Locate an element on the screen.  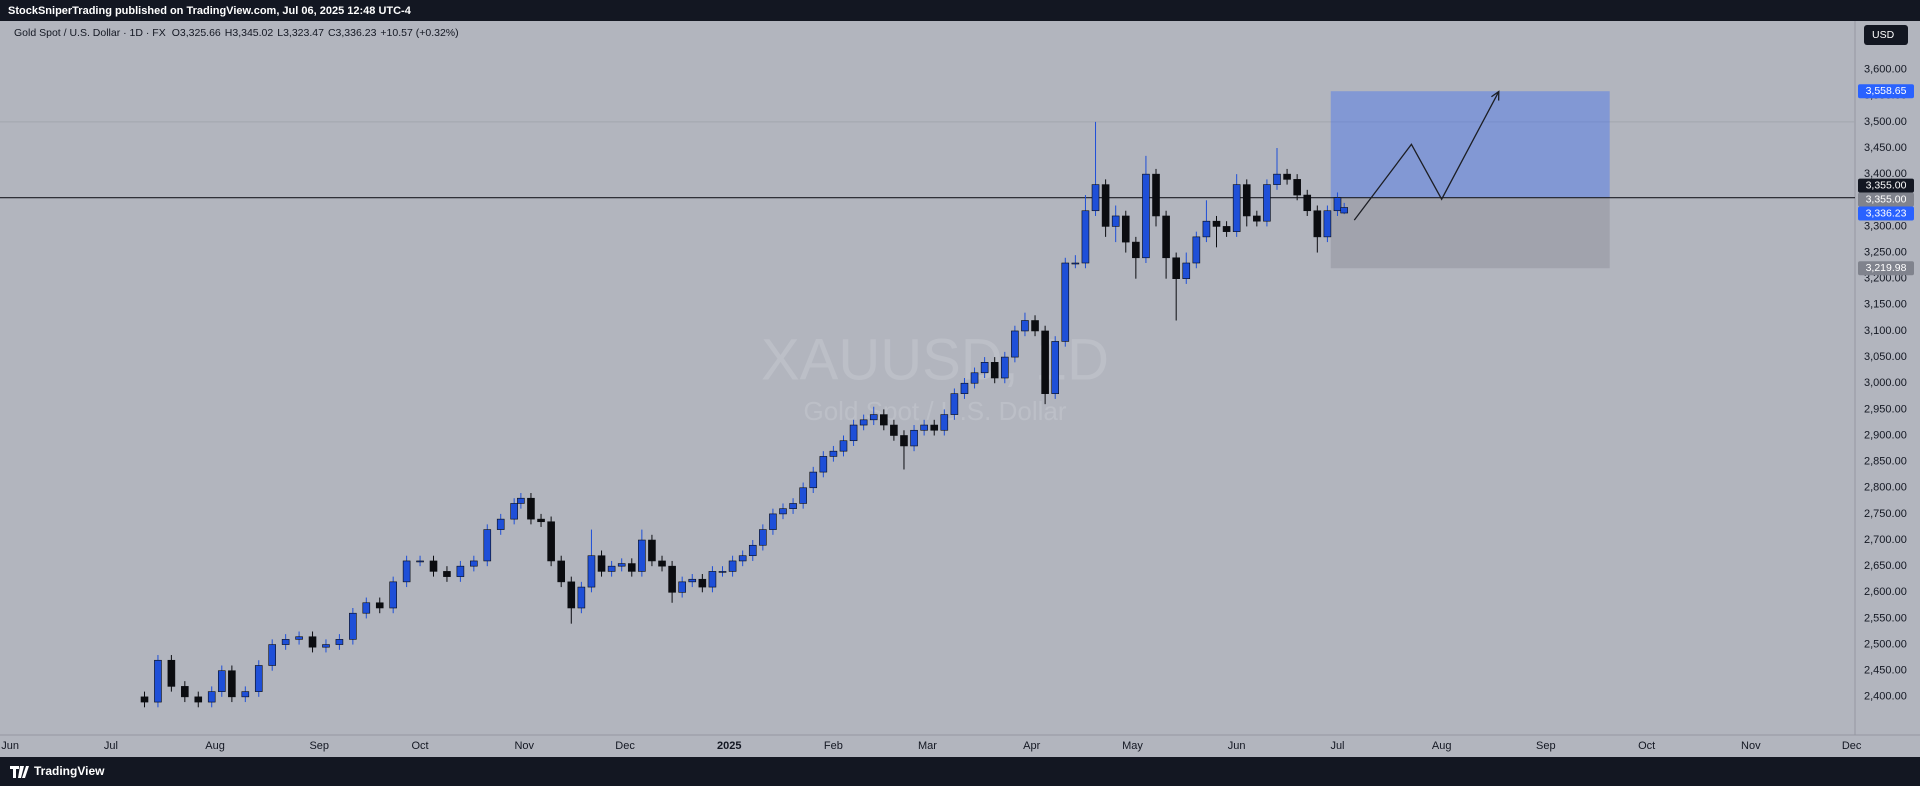
stop-badge-bg is located at coordinates (1886, 268).